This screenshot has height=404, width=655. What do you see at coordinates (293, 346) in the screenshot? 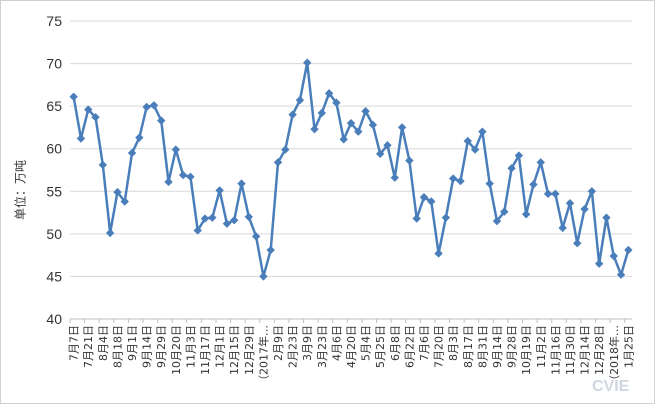
I see `x-tick-label: 2月23日` at bounding box center [293, 346].